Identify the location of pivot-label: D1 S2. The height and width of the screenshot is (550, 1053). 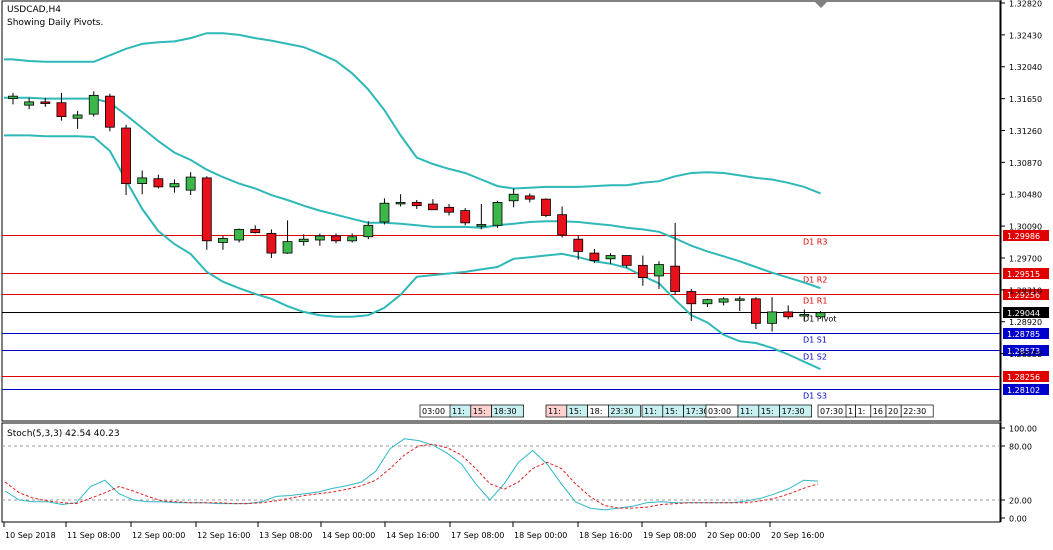
(815, 357).